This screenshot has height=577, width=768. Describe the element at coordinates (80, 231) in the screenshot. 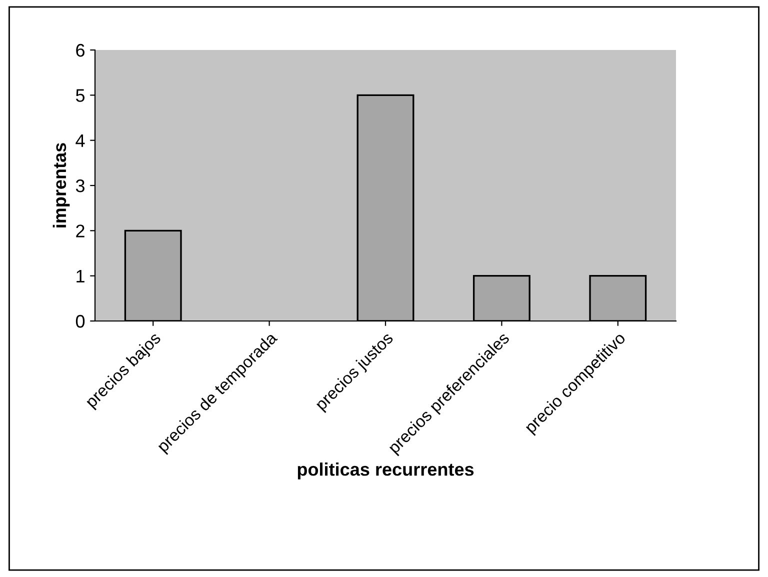

I see `y-tick-label: 2` at that location.